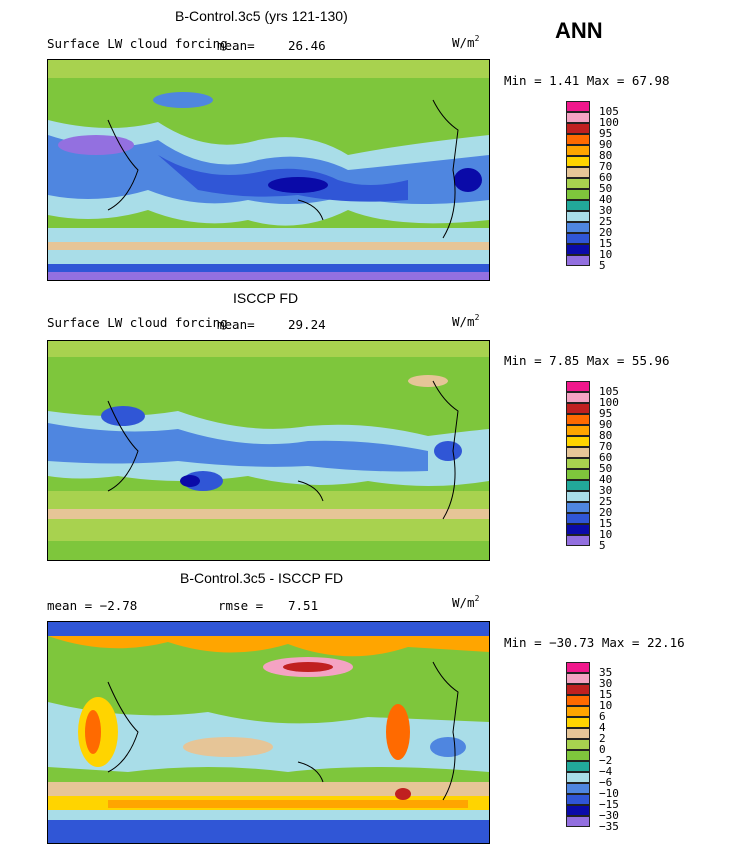 The image size is (733, 847). I want to click on legend-tick: −2, so click(606, 760).